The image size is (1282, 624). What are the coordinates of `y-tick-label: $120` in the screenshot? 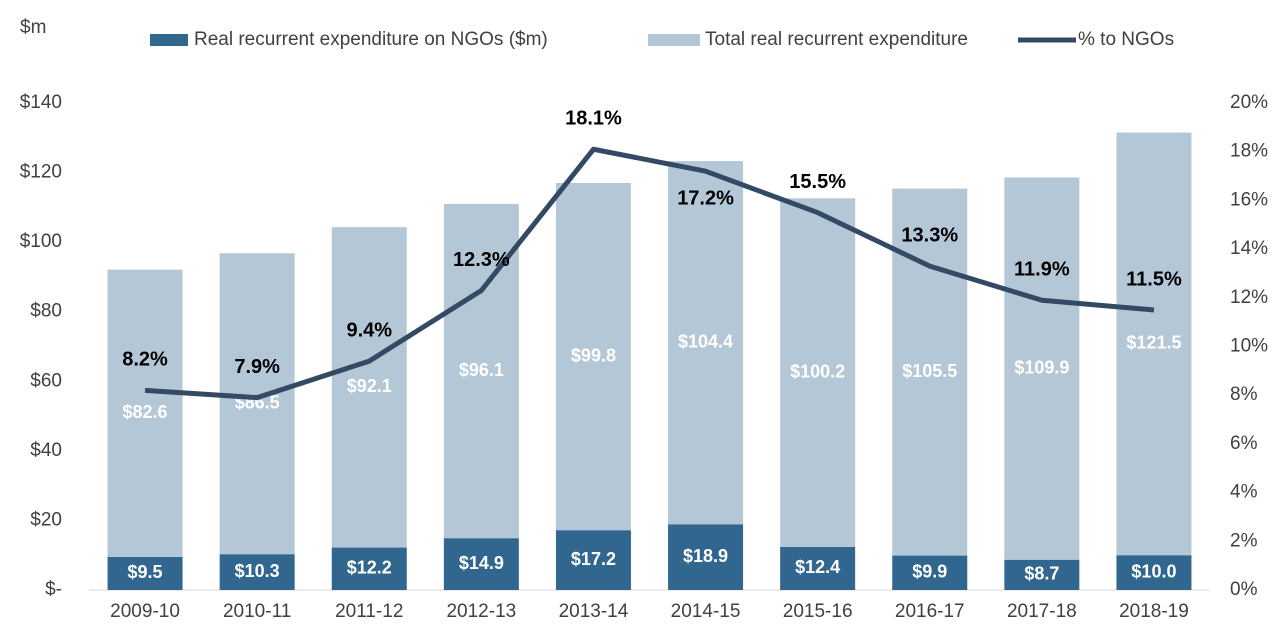 It's located at (41, 172).